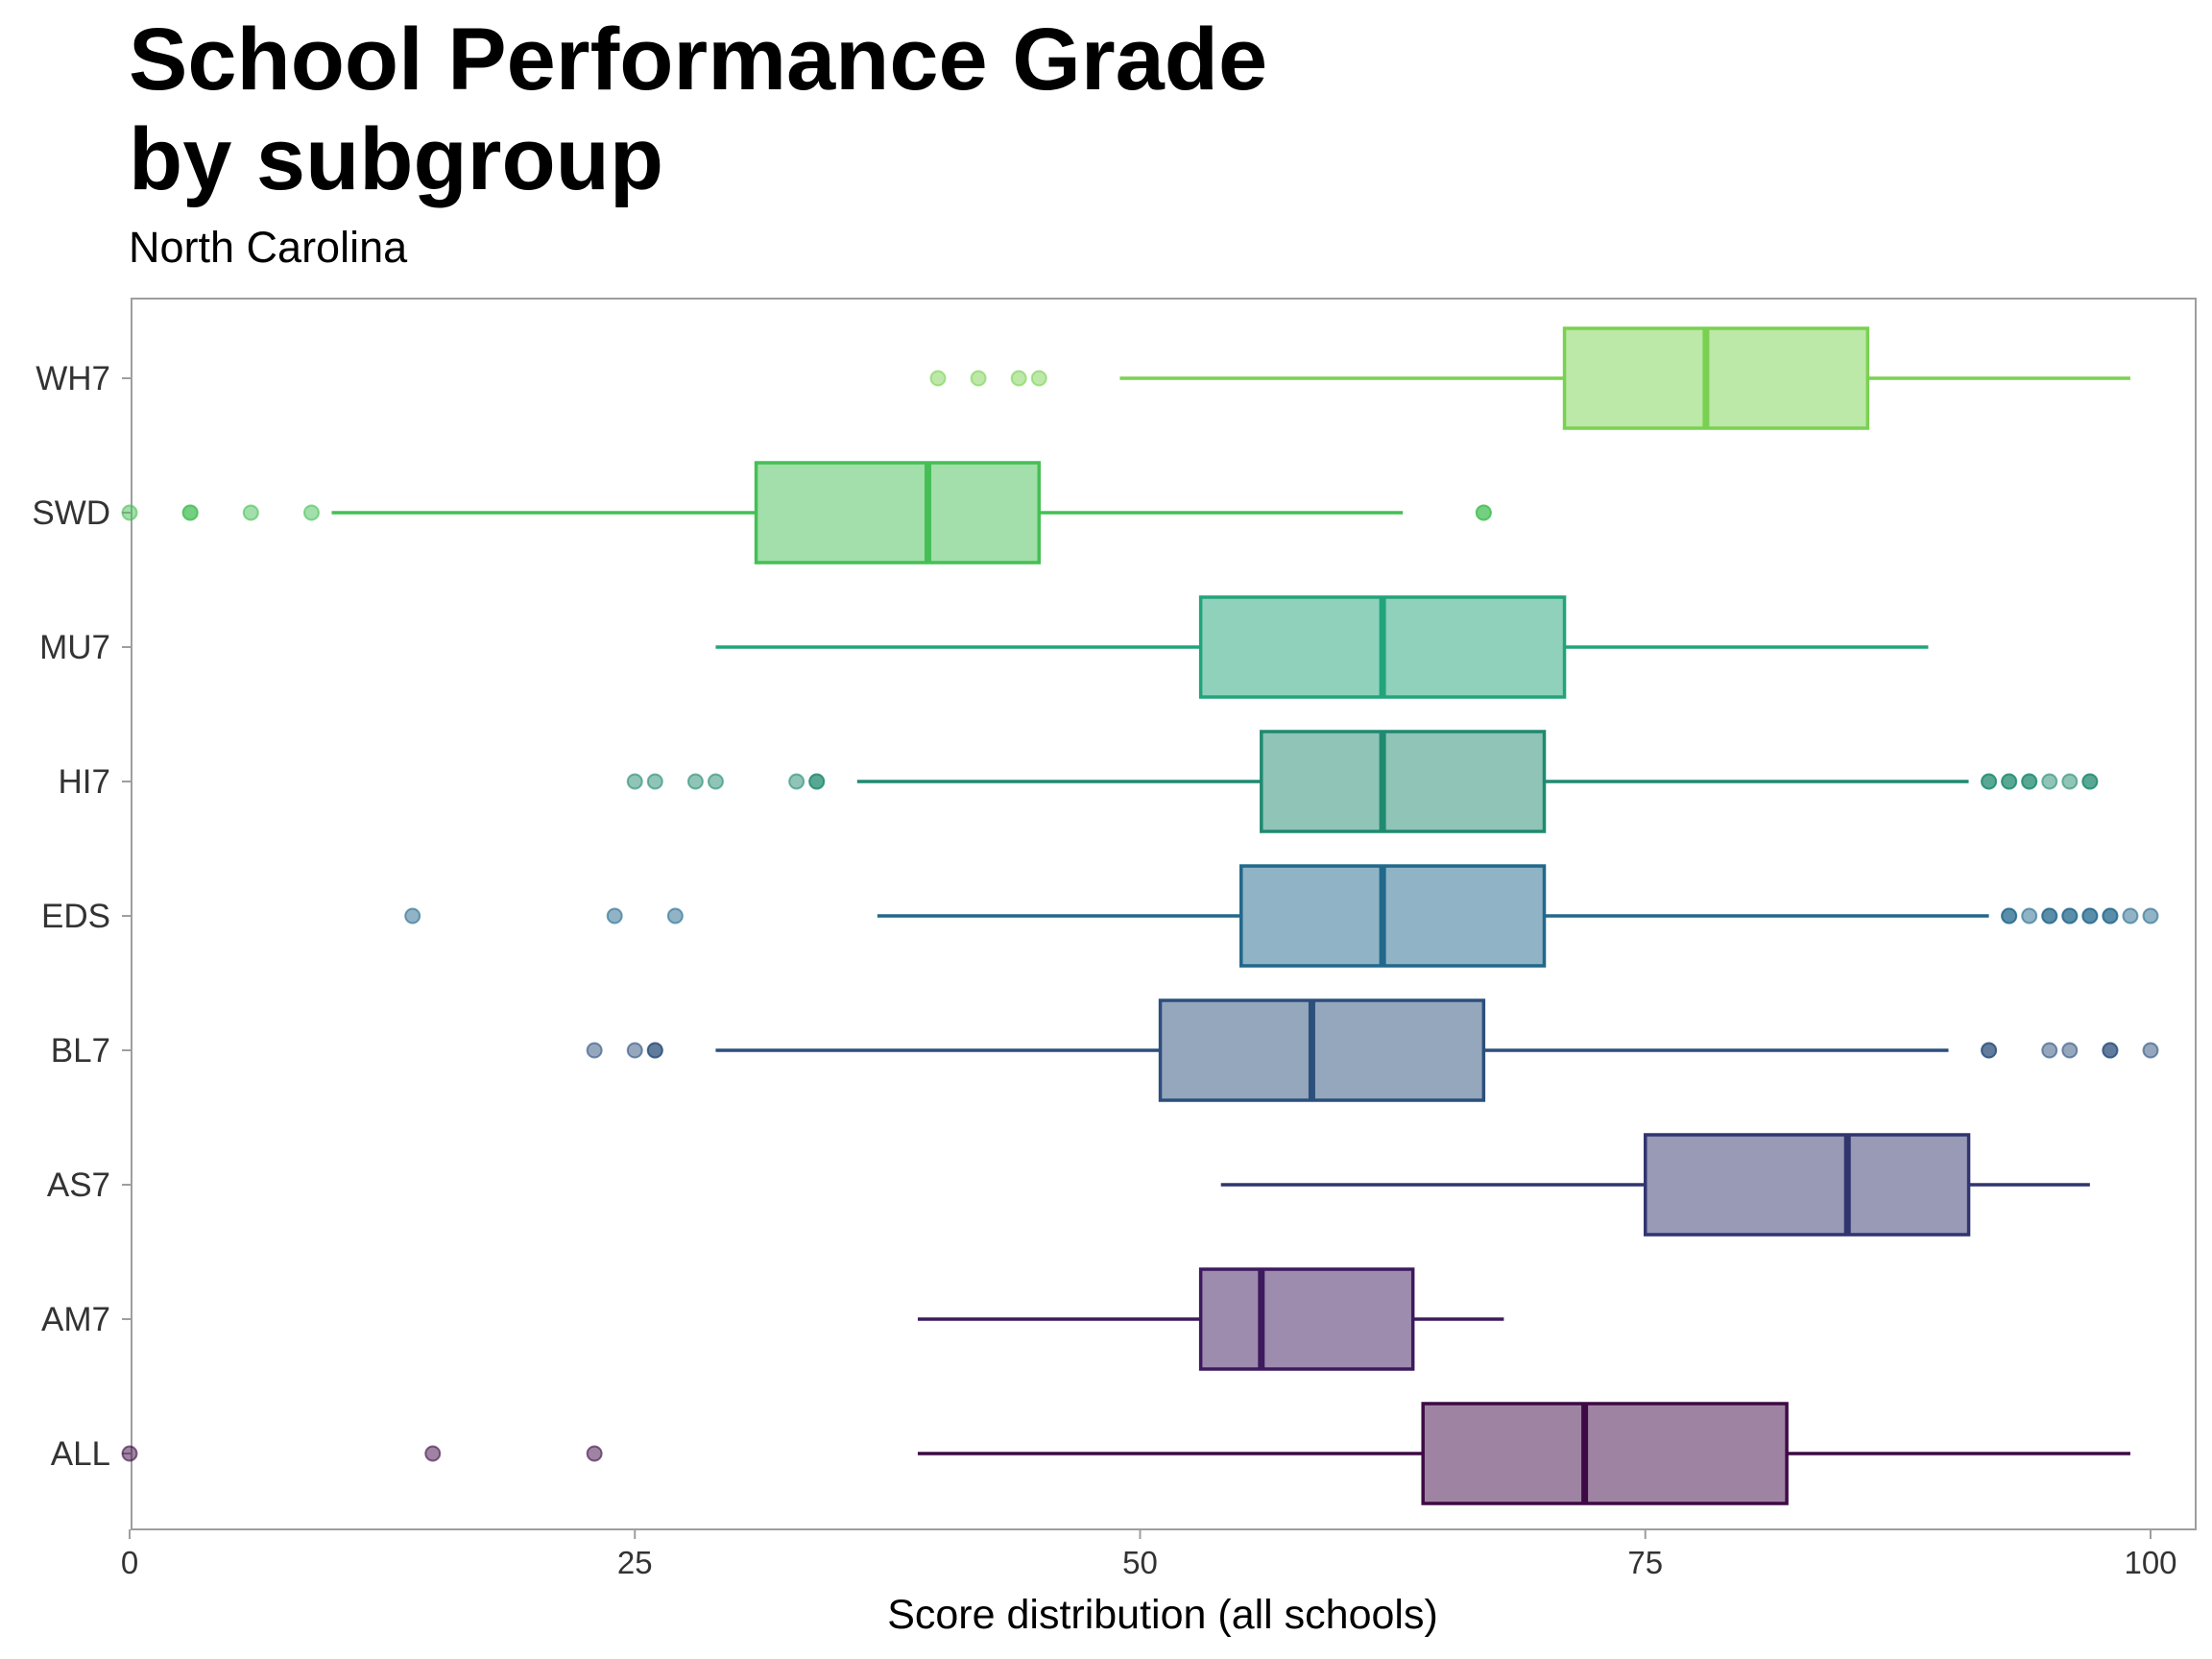 The image size is (2212, 1659). I want to click on chart-title-line: School Performance Grade, so click(698, 59).